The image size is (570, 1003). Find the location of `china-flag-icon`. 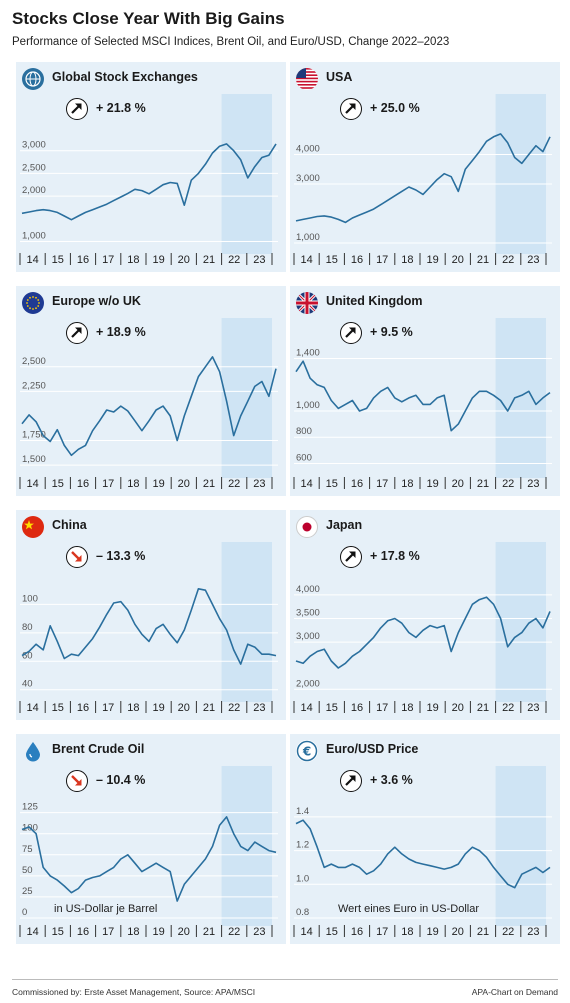

china-flag-icon is located at coordinates (33, 527).